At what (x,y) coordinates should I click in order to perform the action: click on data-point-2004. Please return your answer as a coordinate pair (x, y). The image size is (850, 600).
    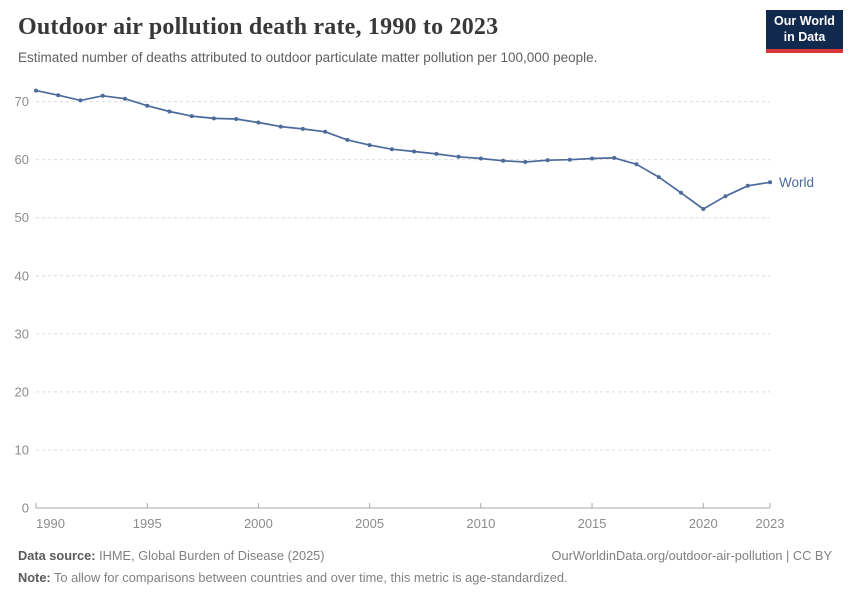
    Looking at the image, I should click on (347, 139).